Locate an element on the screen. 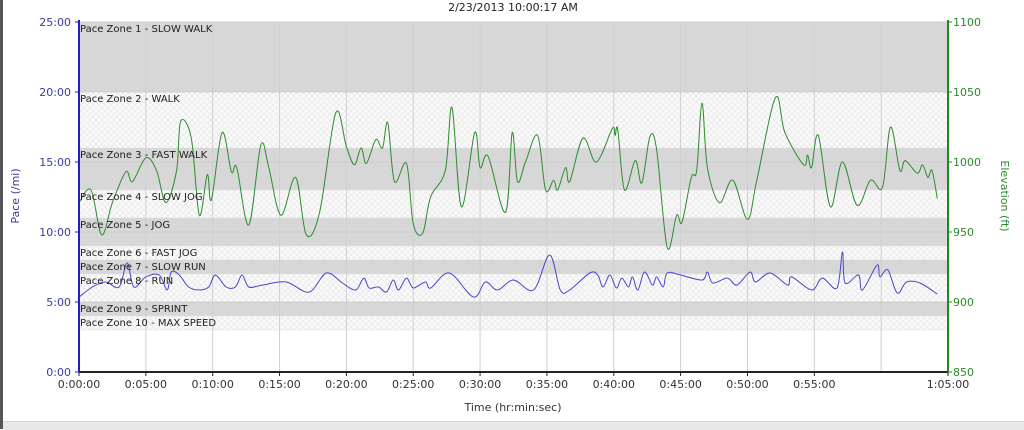 The image size is (1024, 430). pace-zone-label: Pace Zone 10 - MAX SPEED is located at coordinates (148, 323).